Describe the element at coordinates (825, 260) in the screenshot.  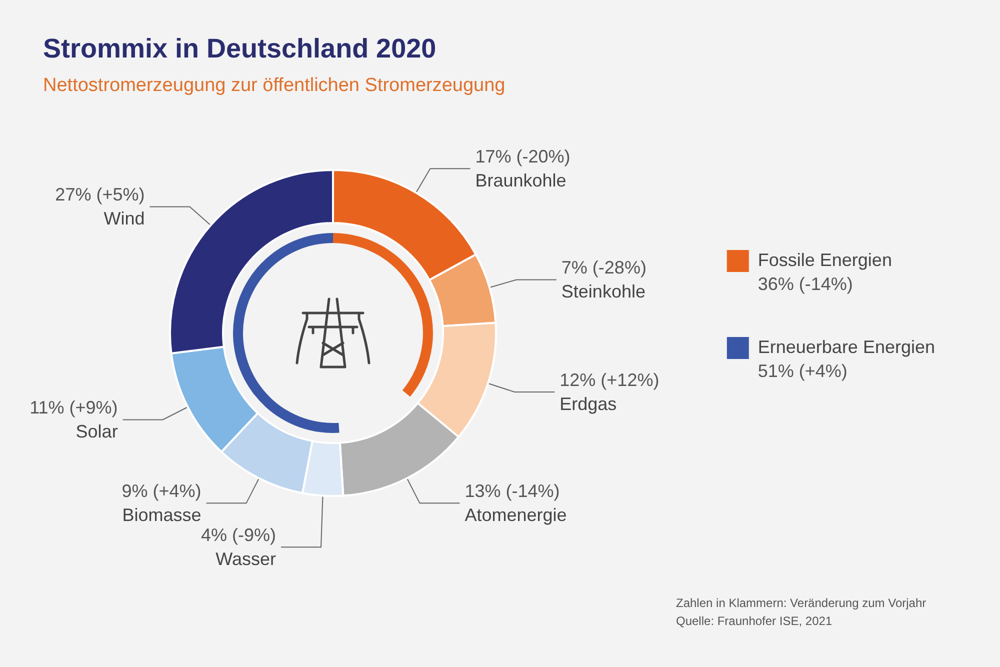
I see `legend-label: Fossile Energien` at that location.